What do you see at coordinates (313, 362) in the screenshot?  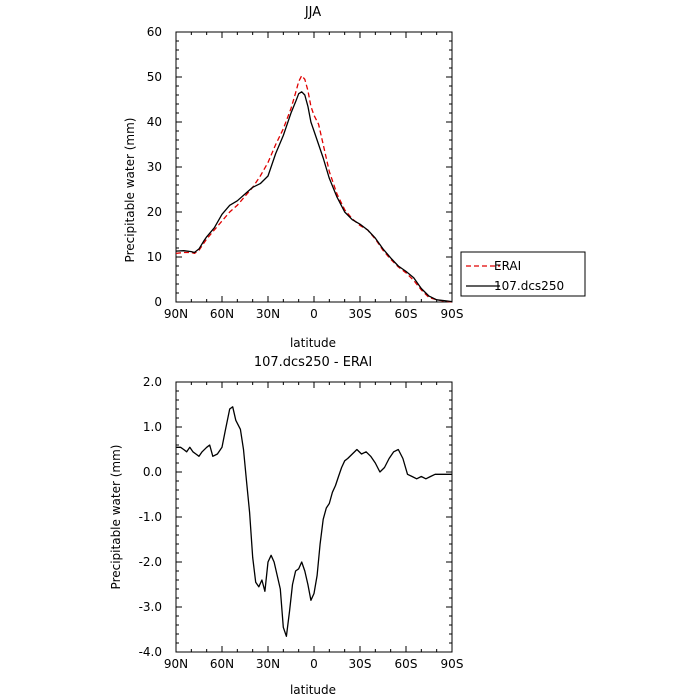 I see `bottom-chart-title: 107.dcs250 - ERAI` at bounding box center [313, 362].